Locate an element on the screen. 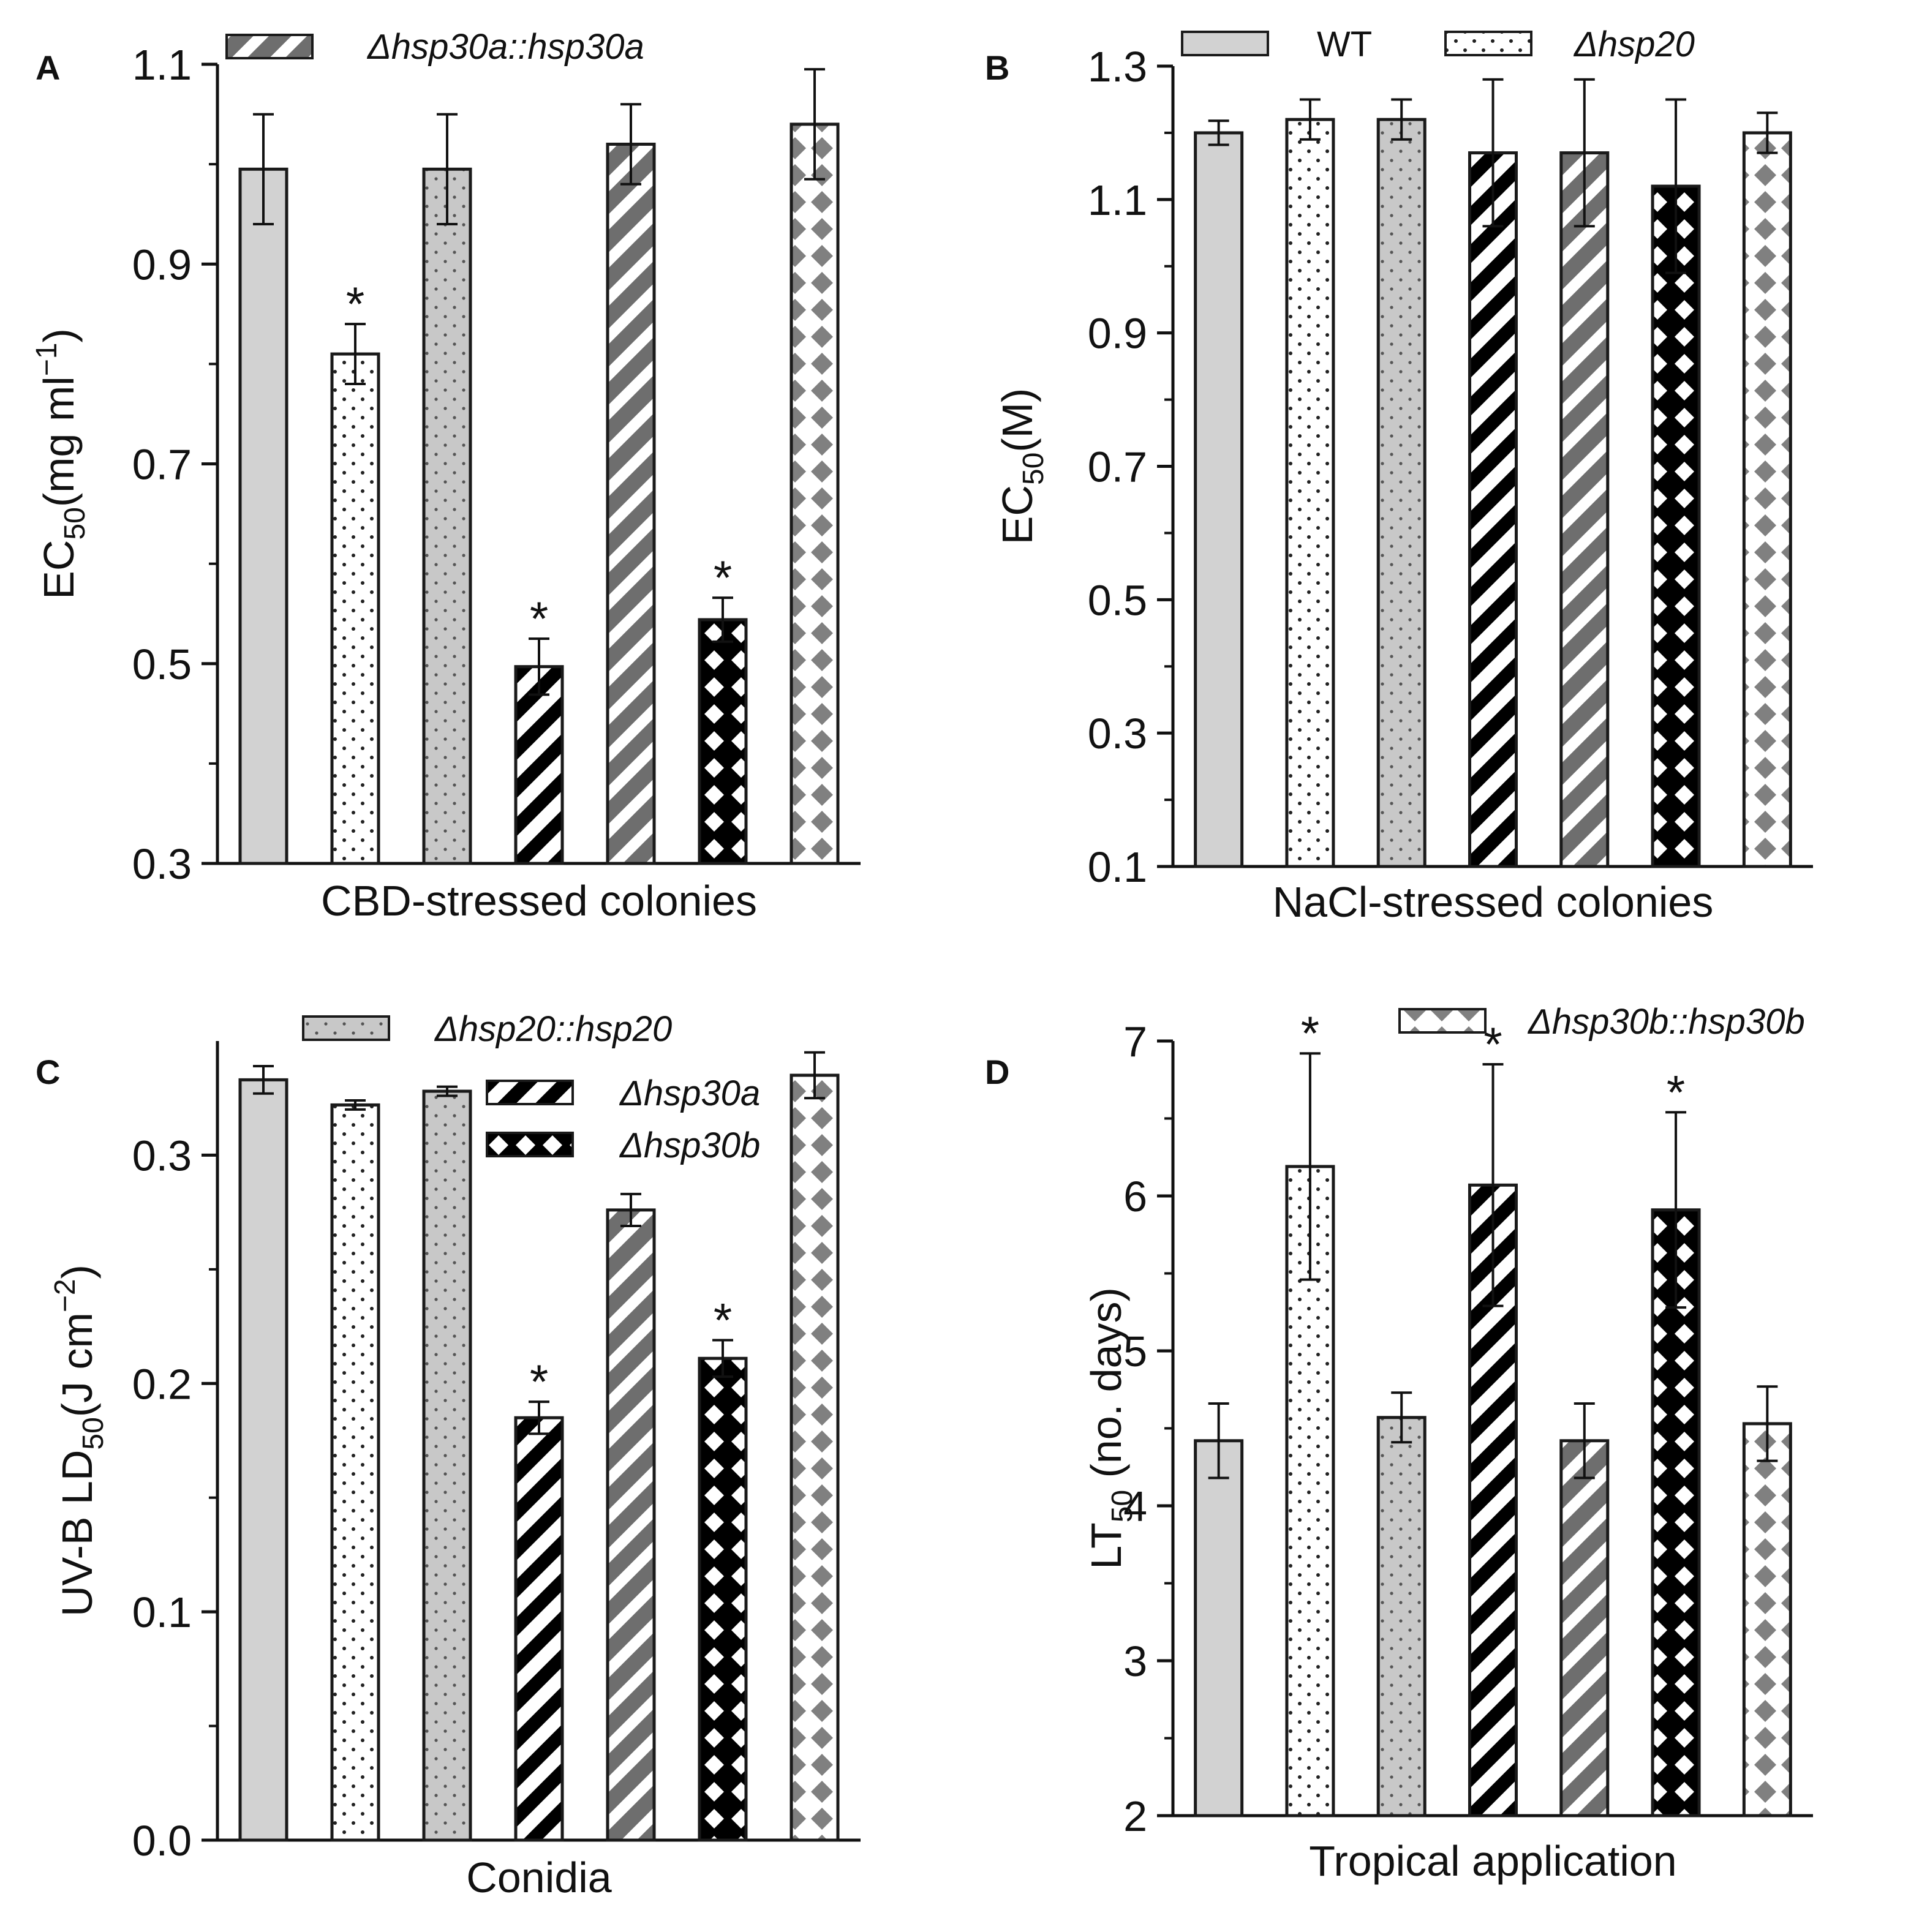  panel-c-bar-hsp30ac is located at coordinates (631, 1525).